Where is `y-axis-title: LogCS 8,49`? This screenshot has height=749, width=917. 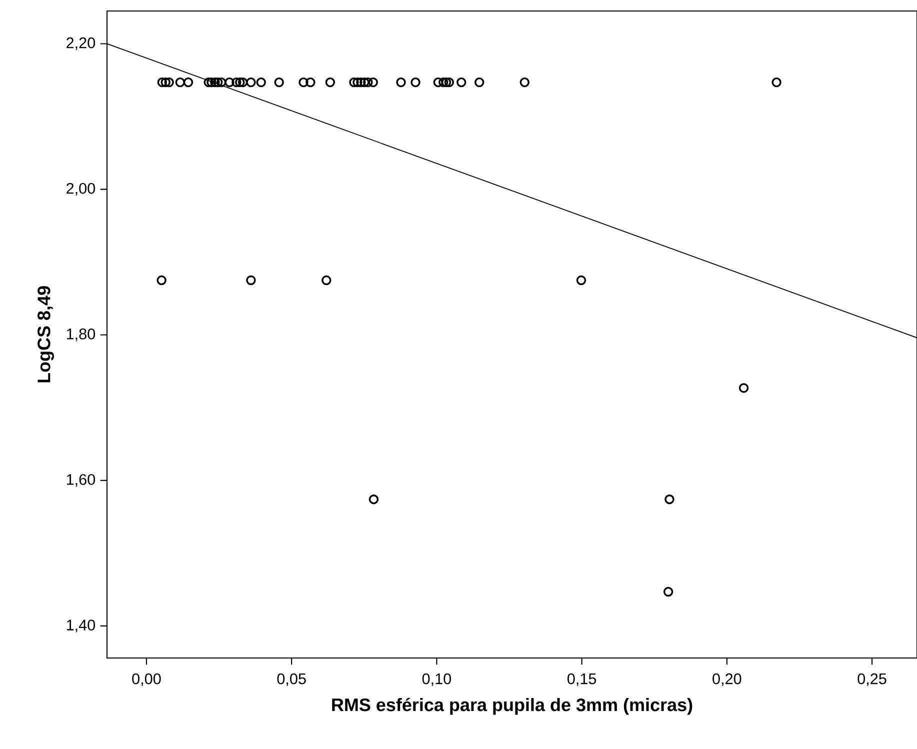 y-axis-title: LogCS 8,49 is located at coordinates (46, 334).